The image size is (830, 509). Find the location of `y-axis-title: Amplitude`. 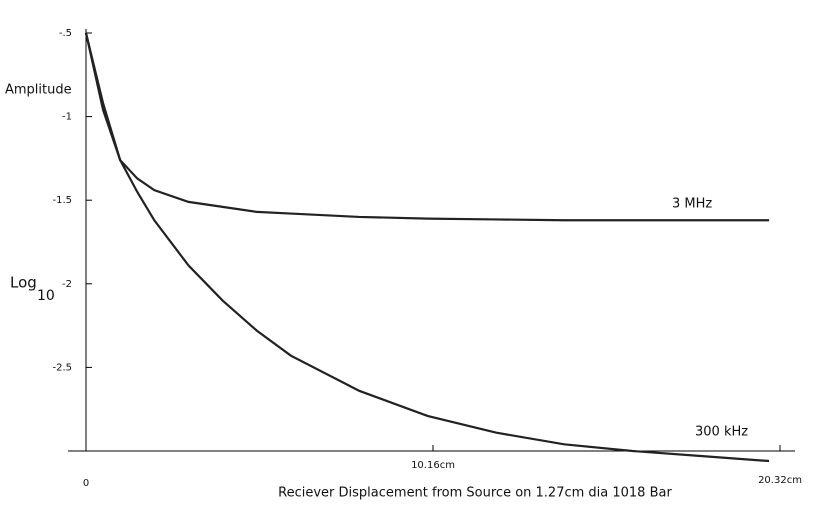

y-axis-title: Amplitude is located at coordinates (38, 90).